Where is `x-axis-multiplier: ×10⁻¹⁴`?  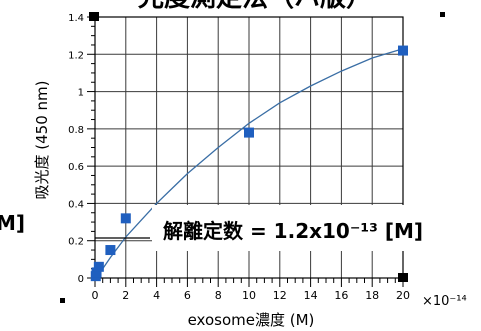 x-axis-multiplier: ×10⁻¹⁴ is located at coordinates (444, 301).